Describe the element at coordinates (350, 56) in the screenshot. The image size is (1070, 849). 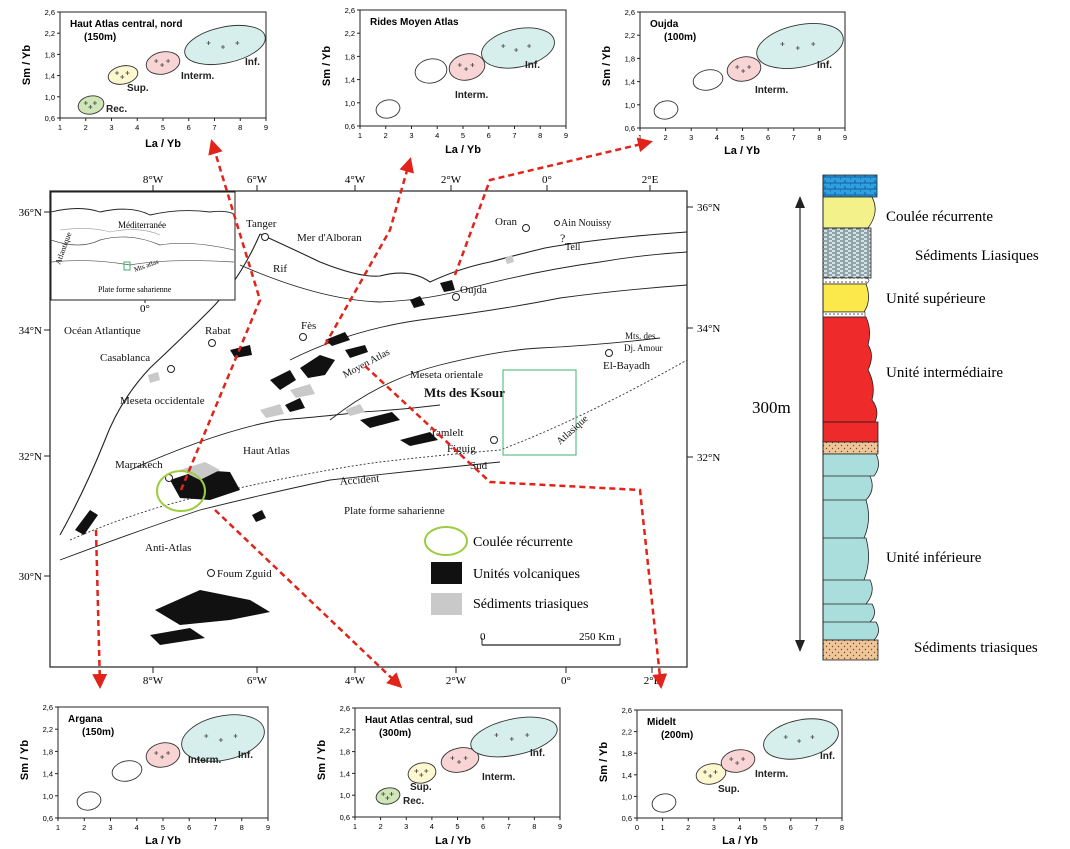
I see `y-tick-label: 1,8` at that location.